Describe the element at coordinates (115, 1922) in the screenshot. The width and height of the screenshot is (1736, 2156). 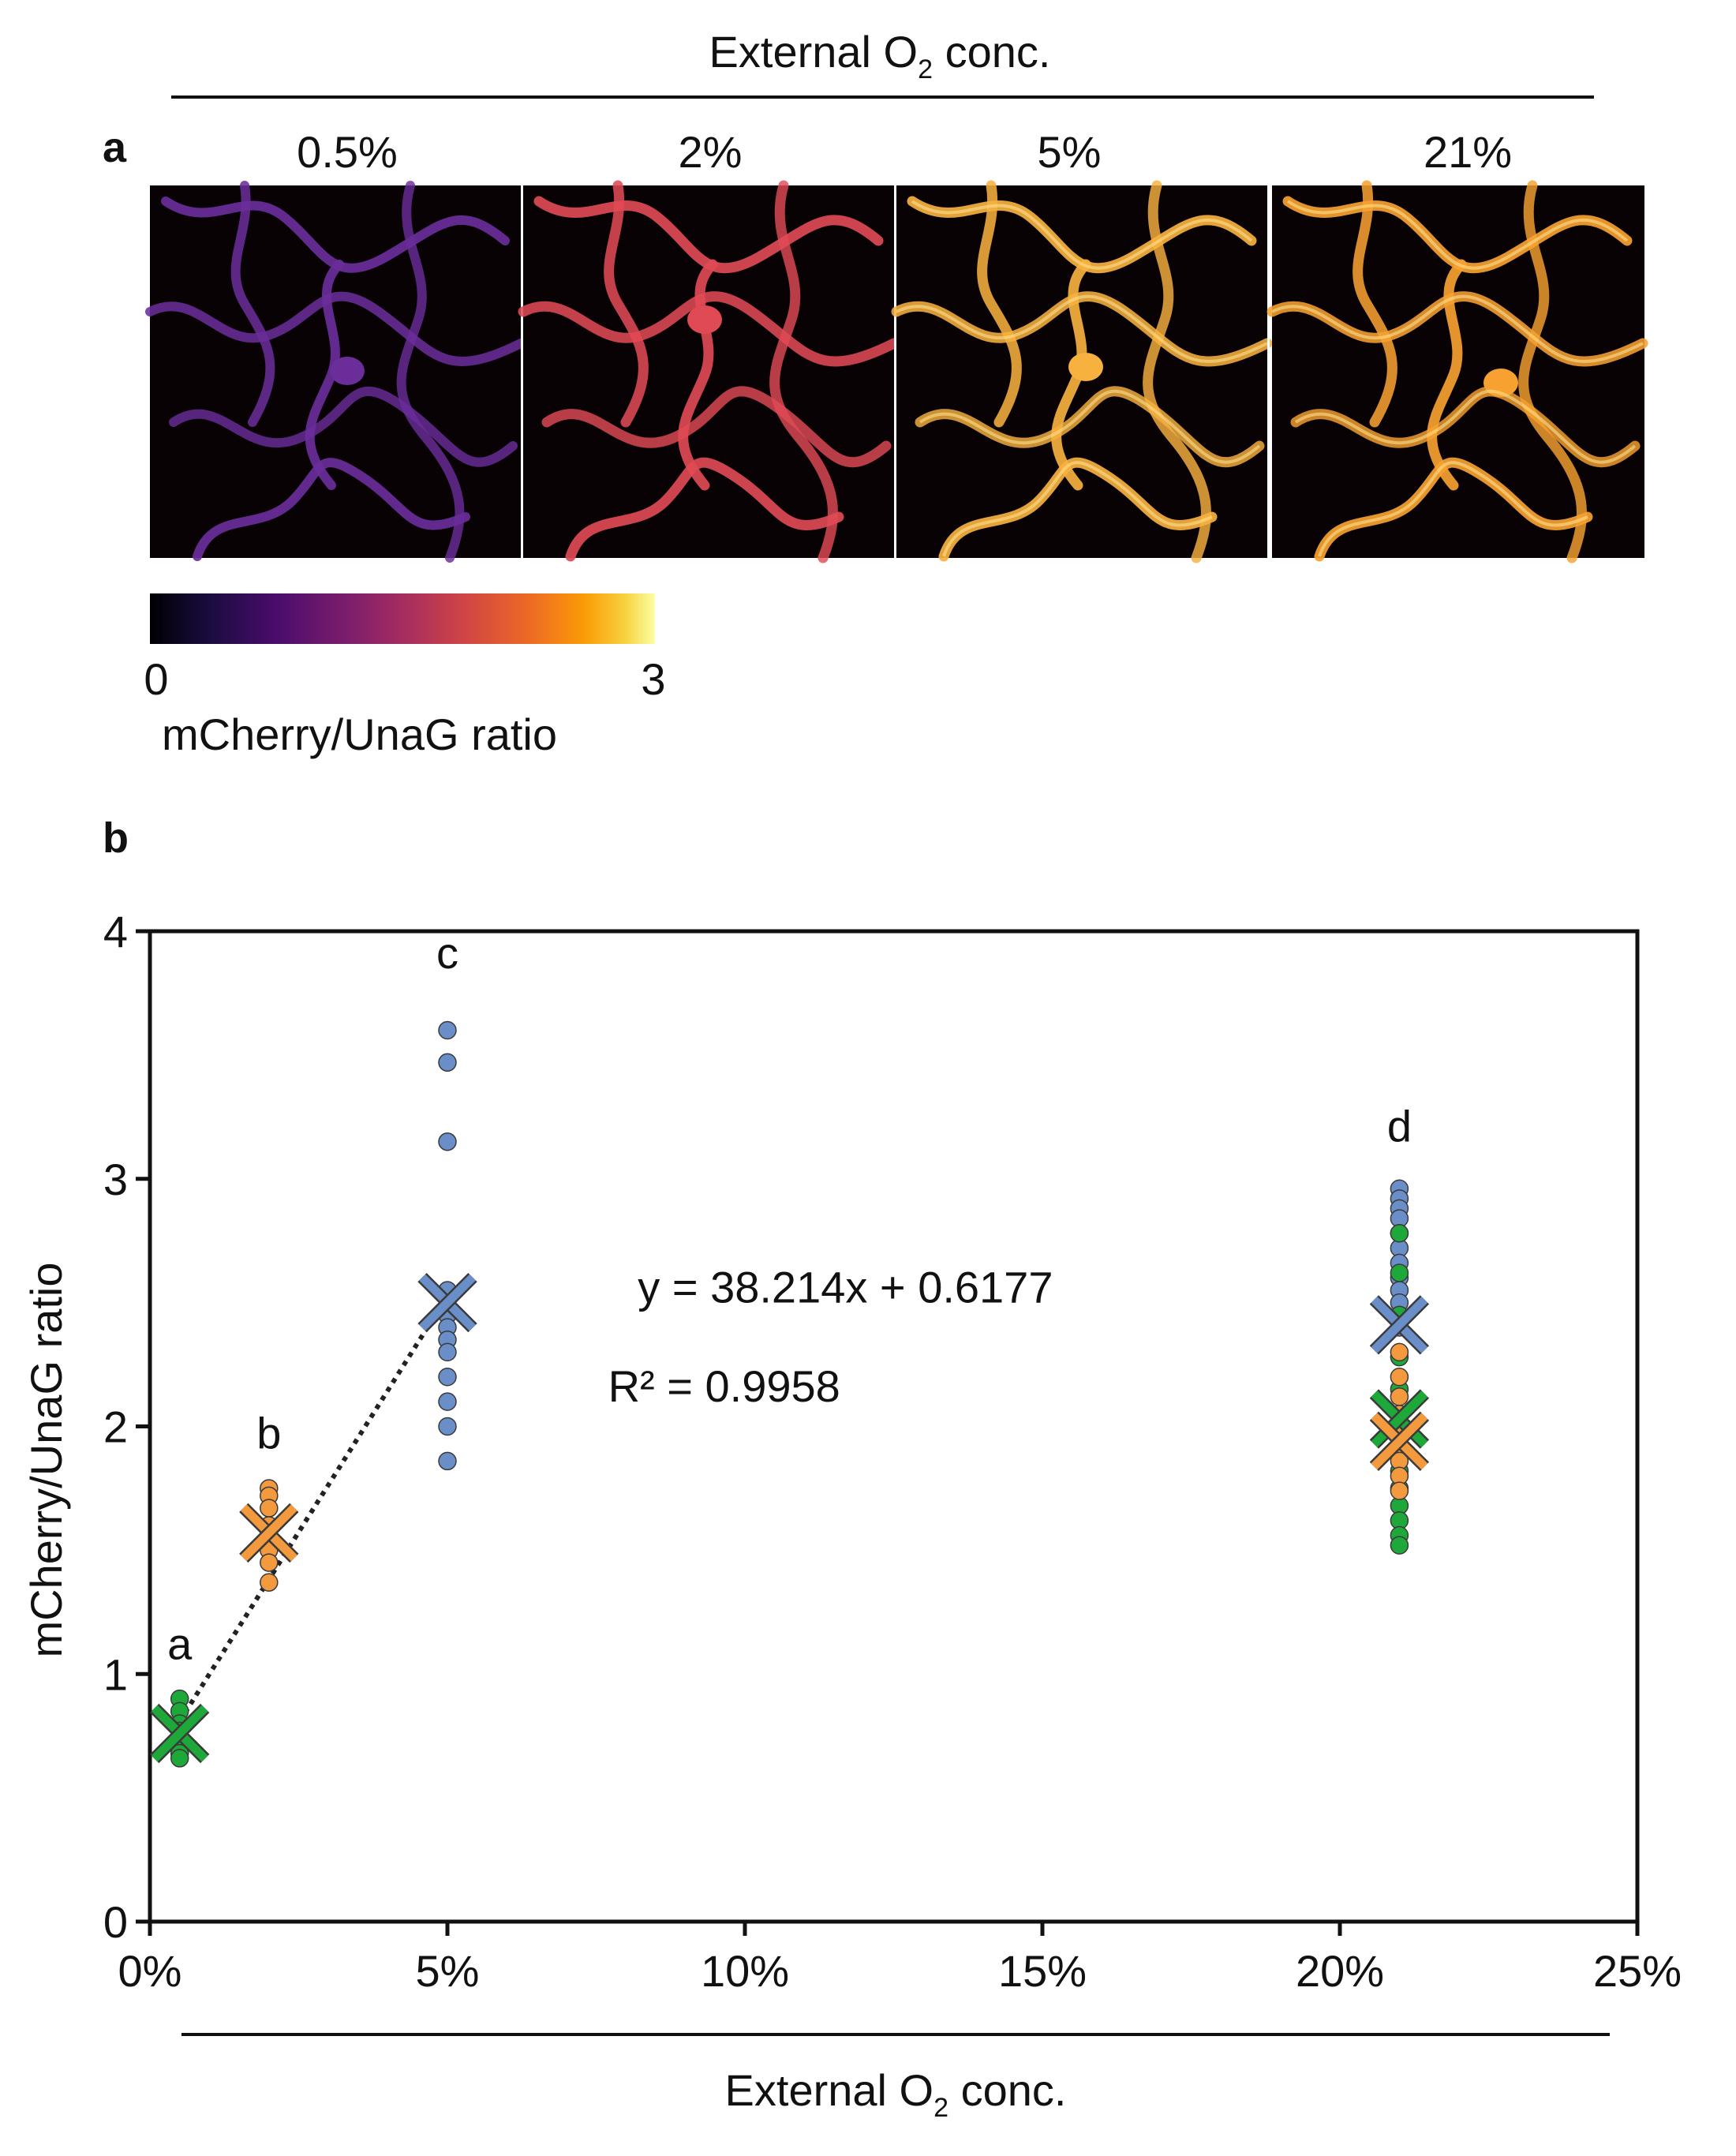
I see `y-tick-label: 0` at that location.